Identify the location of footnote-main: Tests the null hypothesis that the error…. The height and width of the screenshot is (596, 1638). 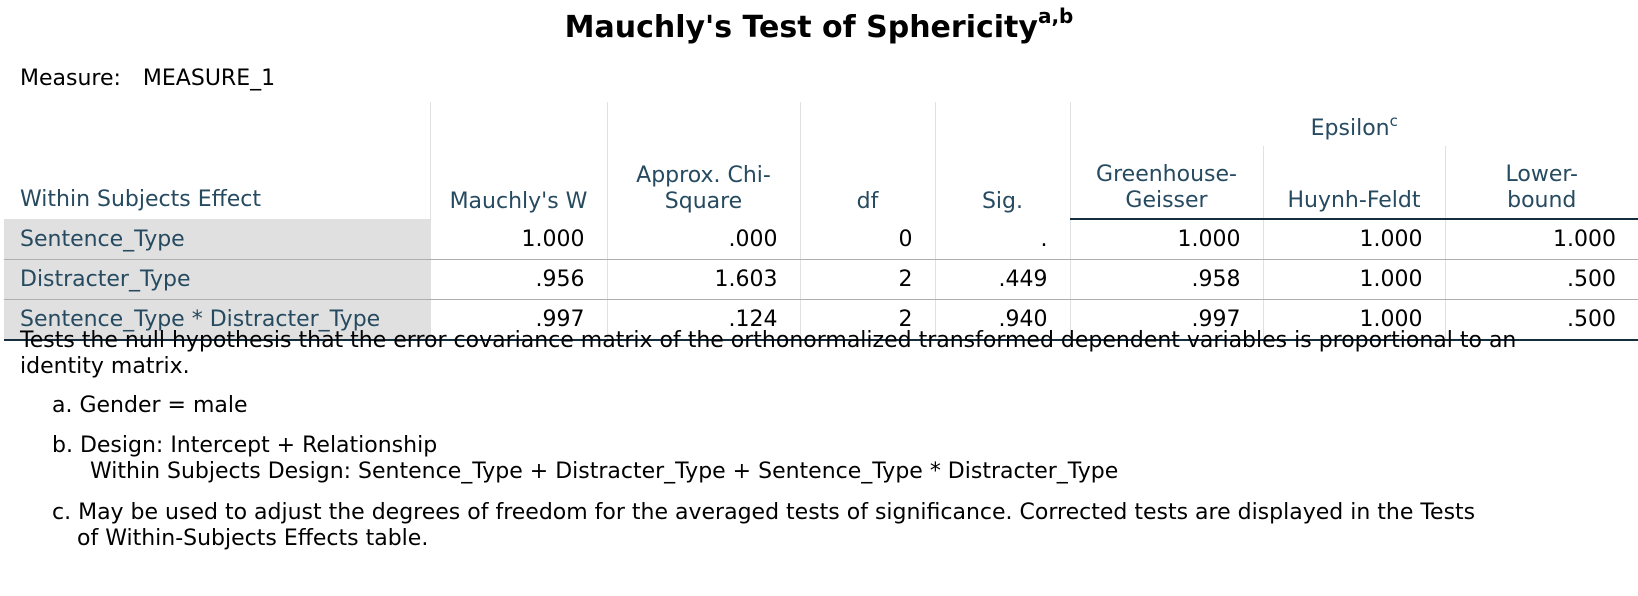
(768, 353).